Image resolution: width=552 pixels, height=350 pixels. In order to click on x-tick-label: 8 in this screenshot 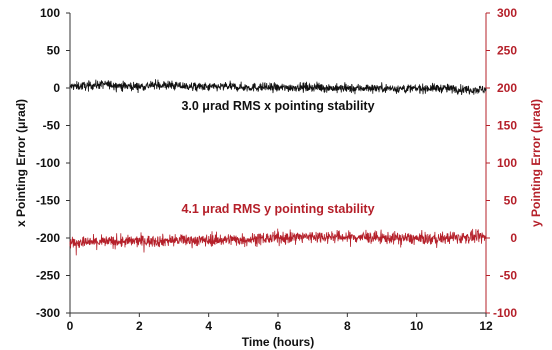, I will do `click(347, 326)`.